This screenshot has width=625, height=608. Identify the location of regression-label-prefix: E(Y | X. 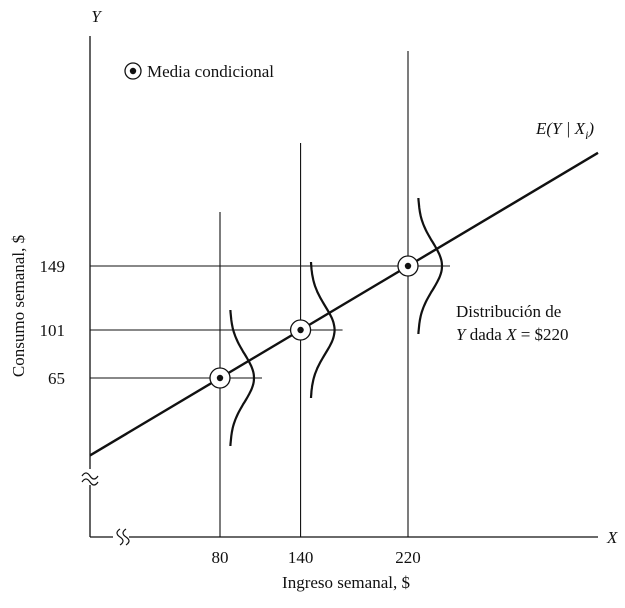
(560, 128).